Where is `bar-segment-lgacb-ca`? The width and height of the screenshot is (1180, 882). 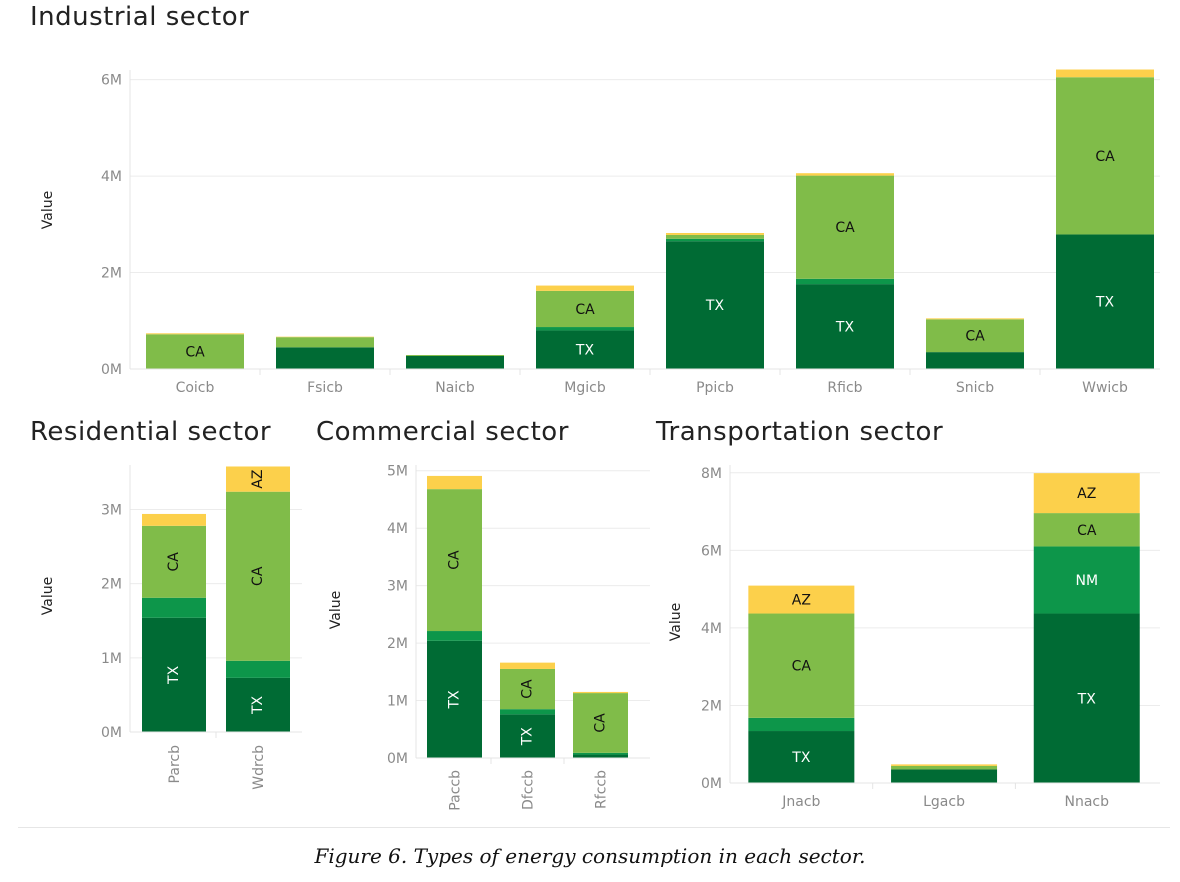
bar-segment-lgacb-ca is located at coordinates (944, 767).